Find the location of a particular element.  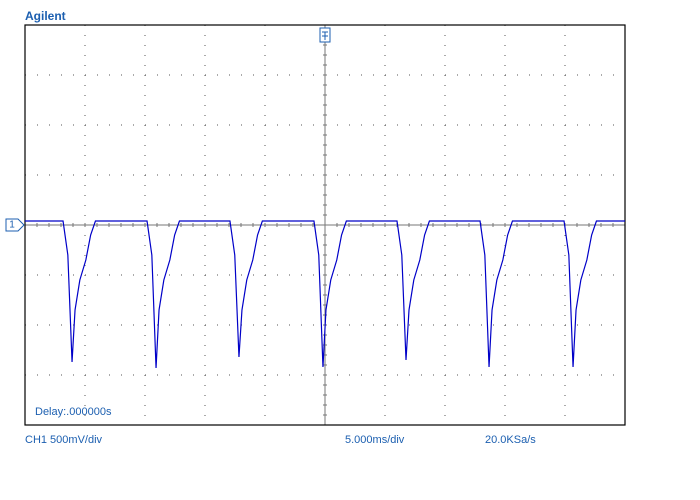

channel-arrow is located at coordinates (15, 225).